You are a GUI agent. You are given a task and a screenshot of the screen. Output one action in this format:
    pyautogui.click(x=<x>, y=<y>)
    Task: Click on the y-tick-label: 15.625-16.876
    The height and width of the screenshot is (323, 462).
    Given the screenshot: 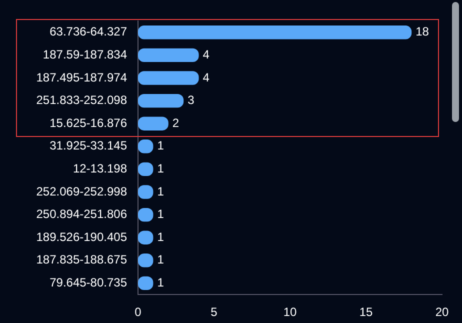 What is the action you would take?
    pyautogui.click(x=89, y=123)
    